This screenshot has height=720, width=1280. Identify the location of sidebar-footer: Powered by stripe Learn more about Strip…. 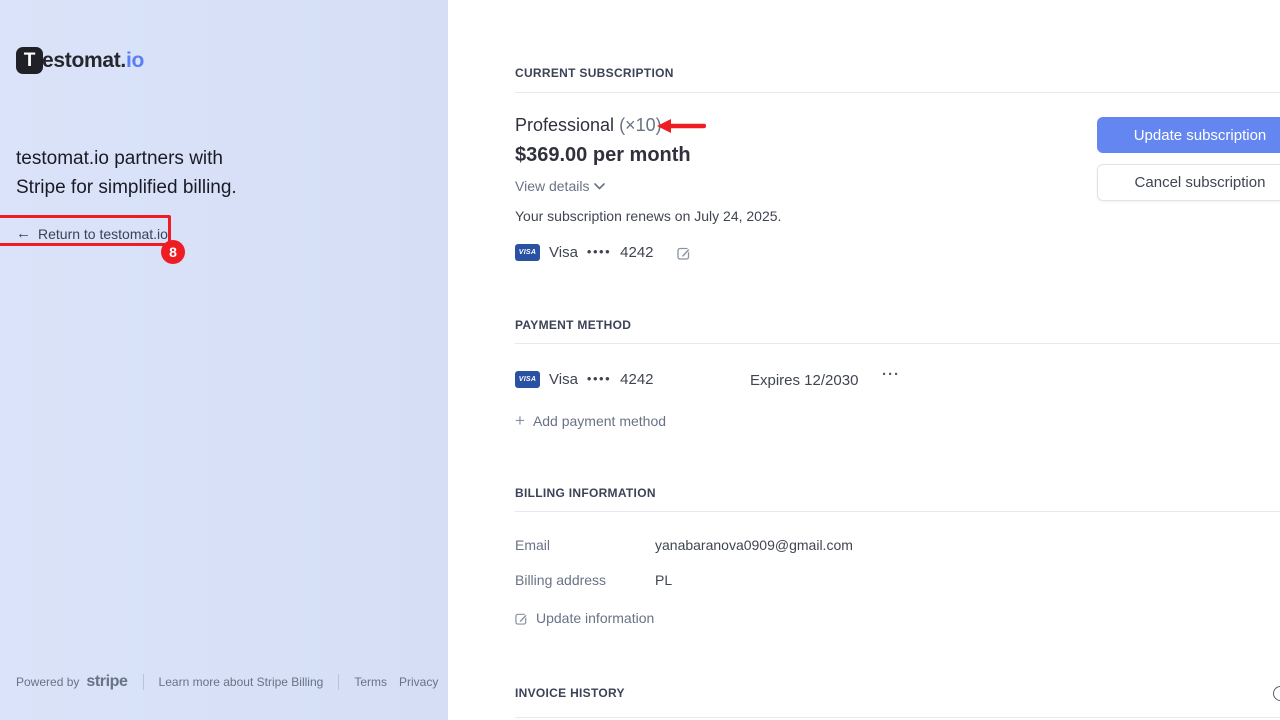
(227, 682).